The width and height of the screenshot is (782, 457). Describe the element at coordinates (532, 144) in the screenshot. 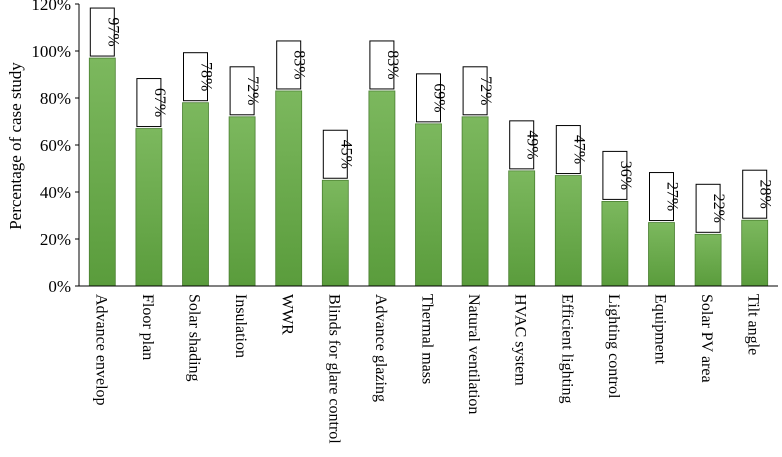

I see `data-label: 49%` at that location.